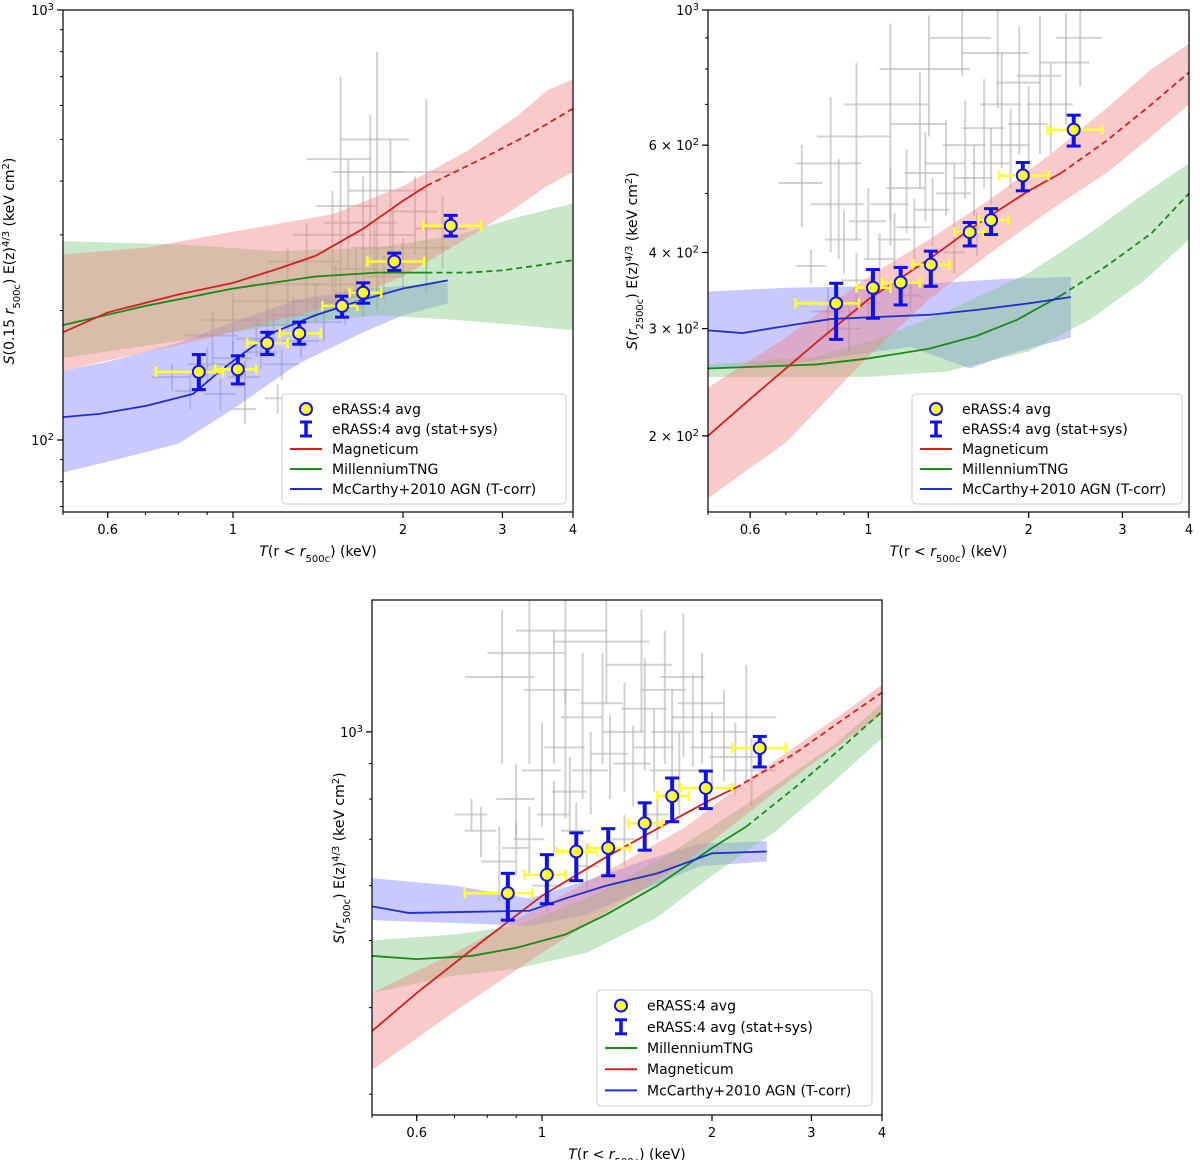 This screenshot has width=1200, height=1160. Describe the element at coordinates (317, 554) in the screenshot. I see `x-axis-label: T(r < r500c) (keV)` at that location.